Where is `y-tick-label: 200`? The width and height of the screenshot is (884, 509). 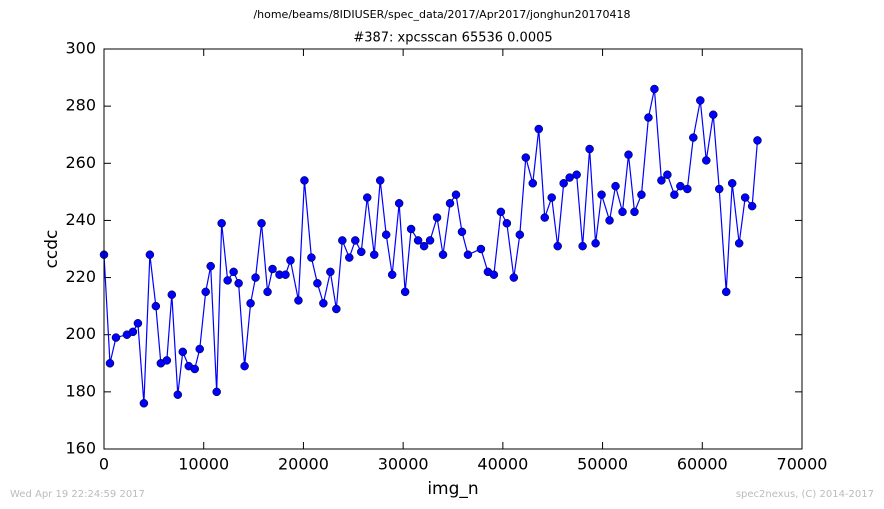
y-tick-label: 200 is located at coordinates (80, 333).